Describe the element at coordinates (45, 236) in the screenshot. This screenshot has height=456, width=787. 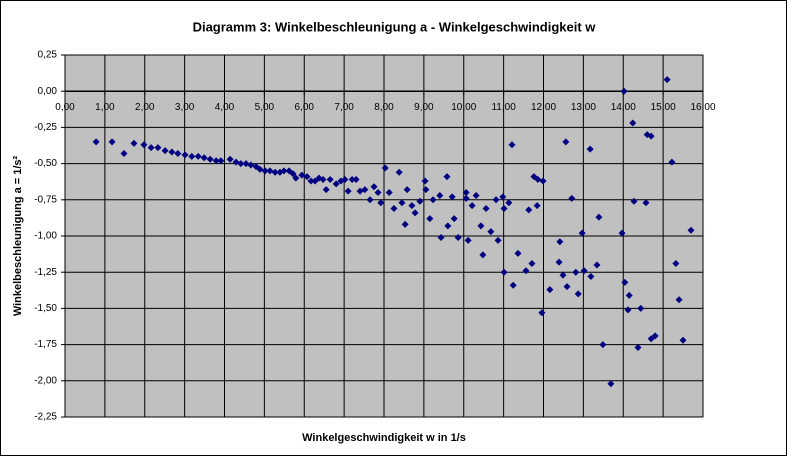
I see `y-tick-label: -1,00` at that location.